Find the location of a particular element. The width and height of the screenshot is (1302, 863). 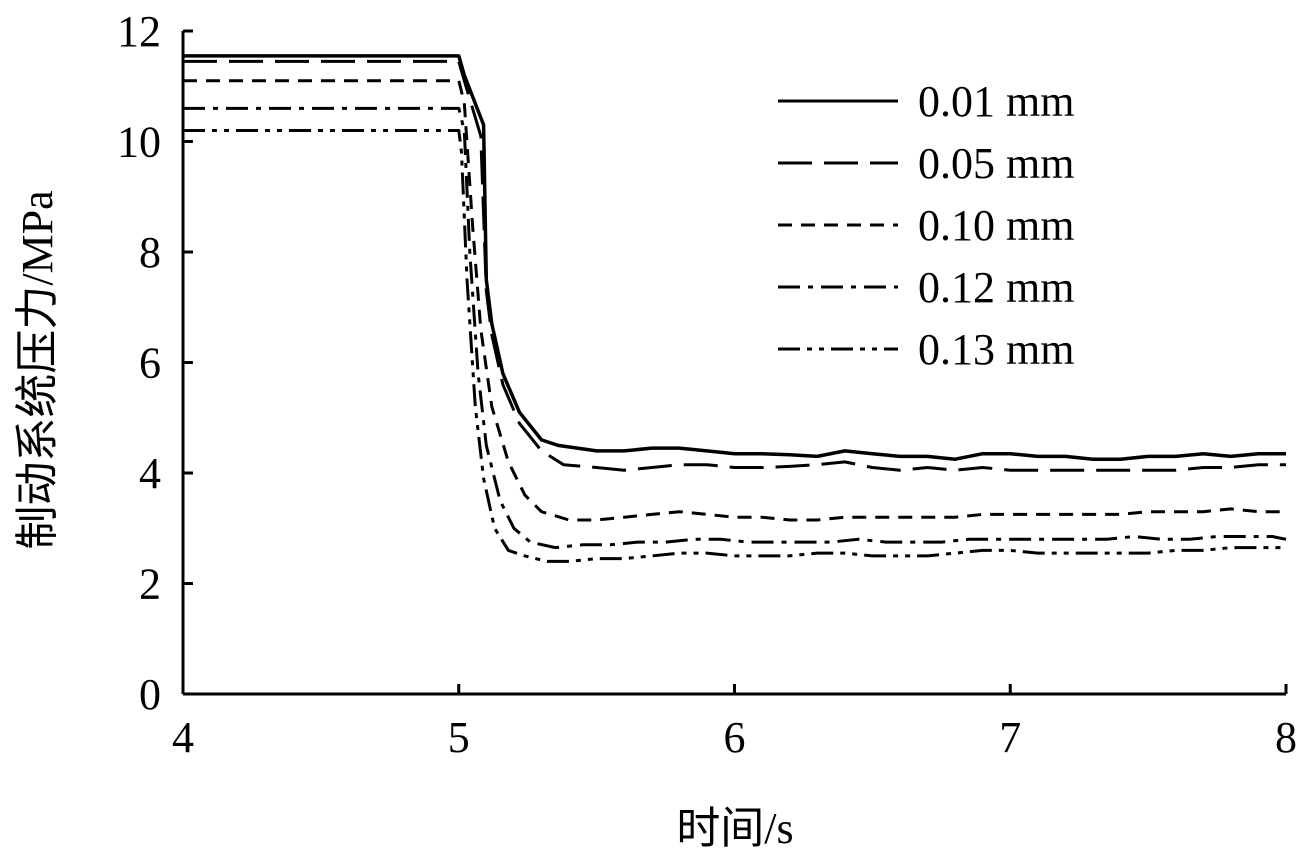

x-tick-label: 7 is located at coordinates (1010, 737).